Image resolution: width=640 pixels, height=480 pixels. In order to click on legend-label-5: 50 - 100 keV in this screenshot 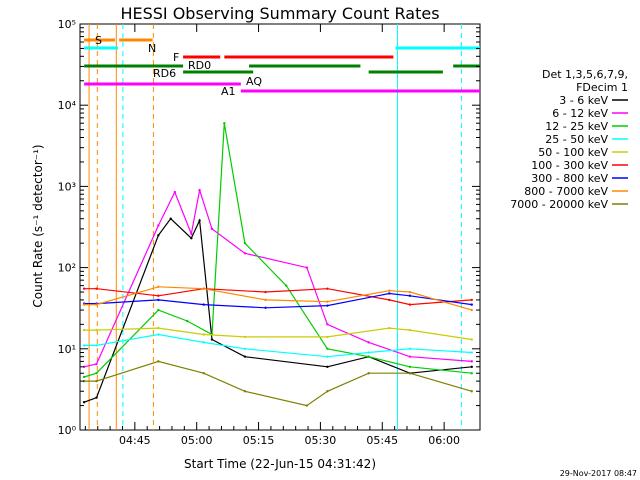, I will do `click(573, 152)`.